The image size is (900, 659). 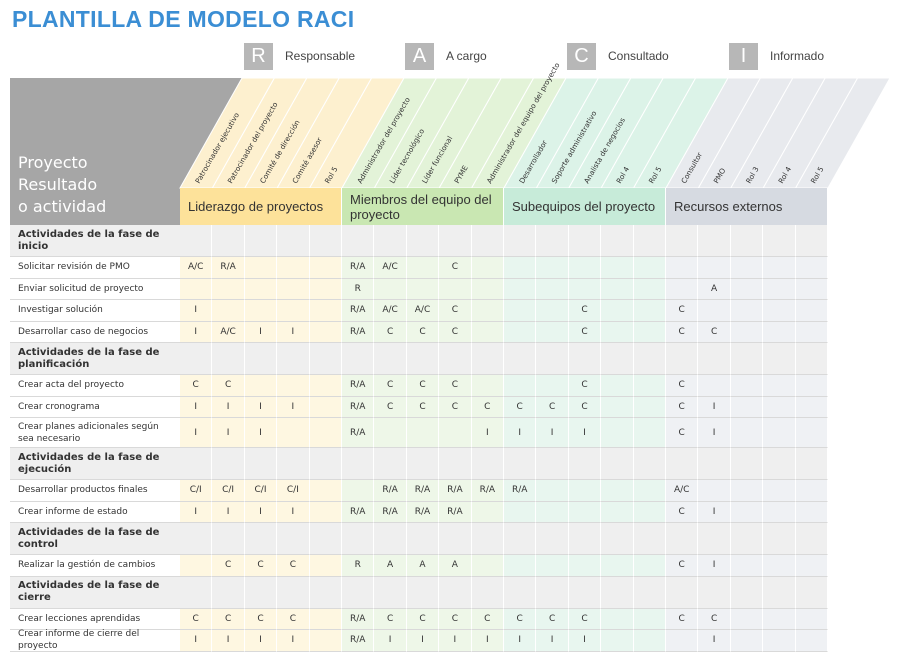 What do you see at coordinates (743, 56) in the screenshot?
I see `legend-box: I` at bounding box center [743, 56].